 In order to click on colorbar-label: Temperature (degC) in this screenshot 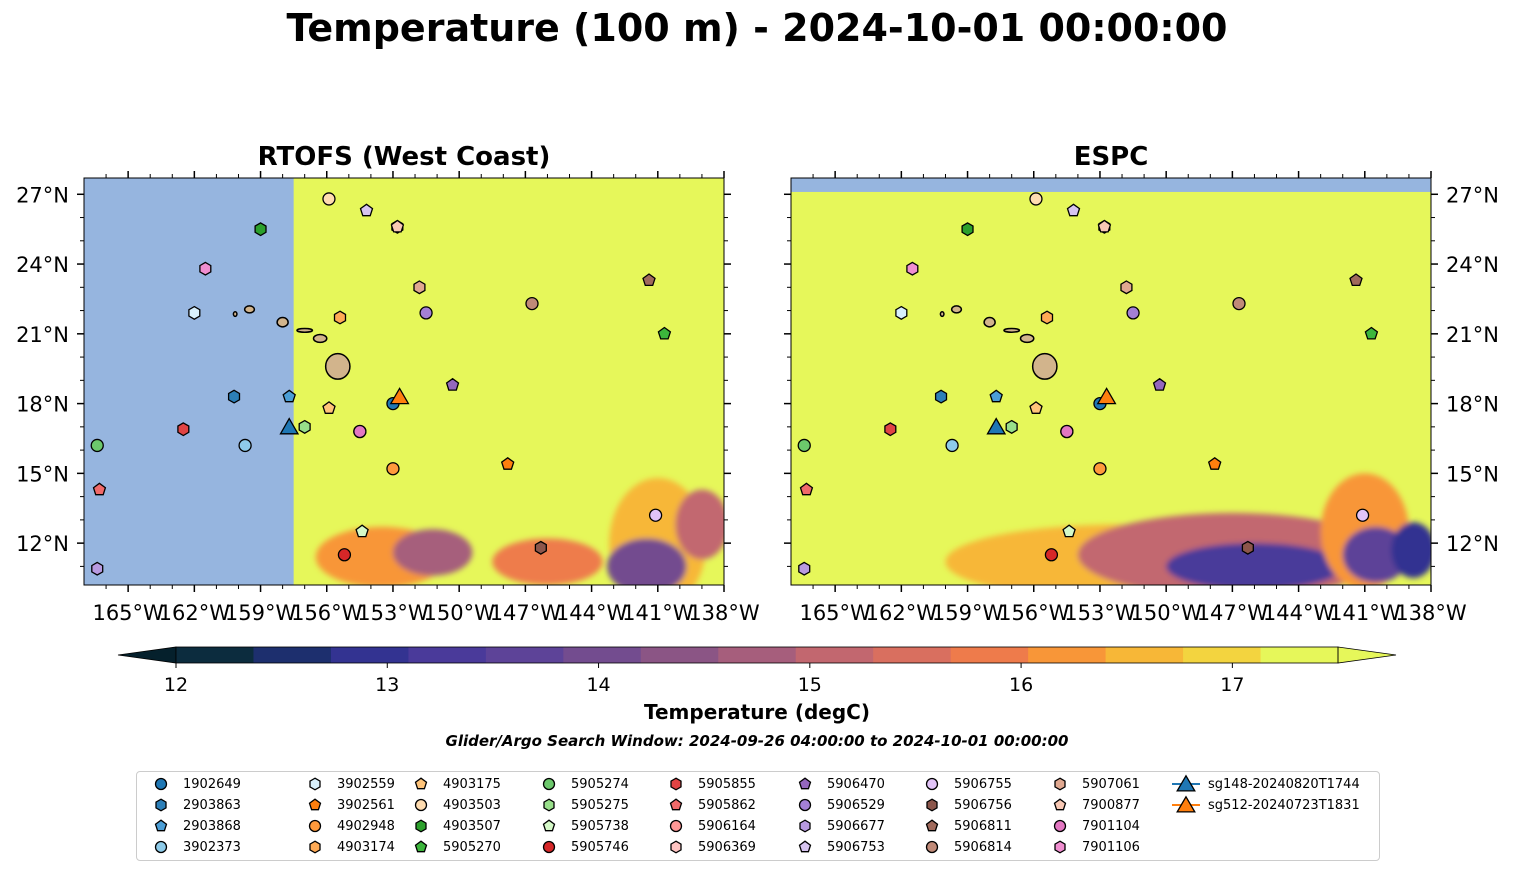, I will do `click(757, 712)`.